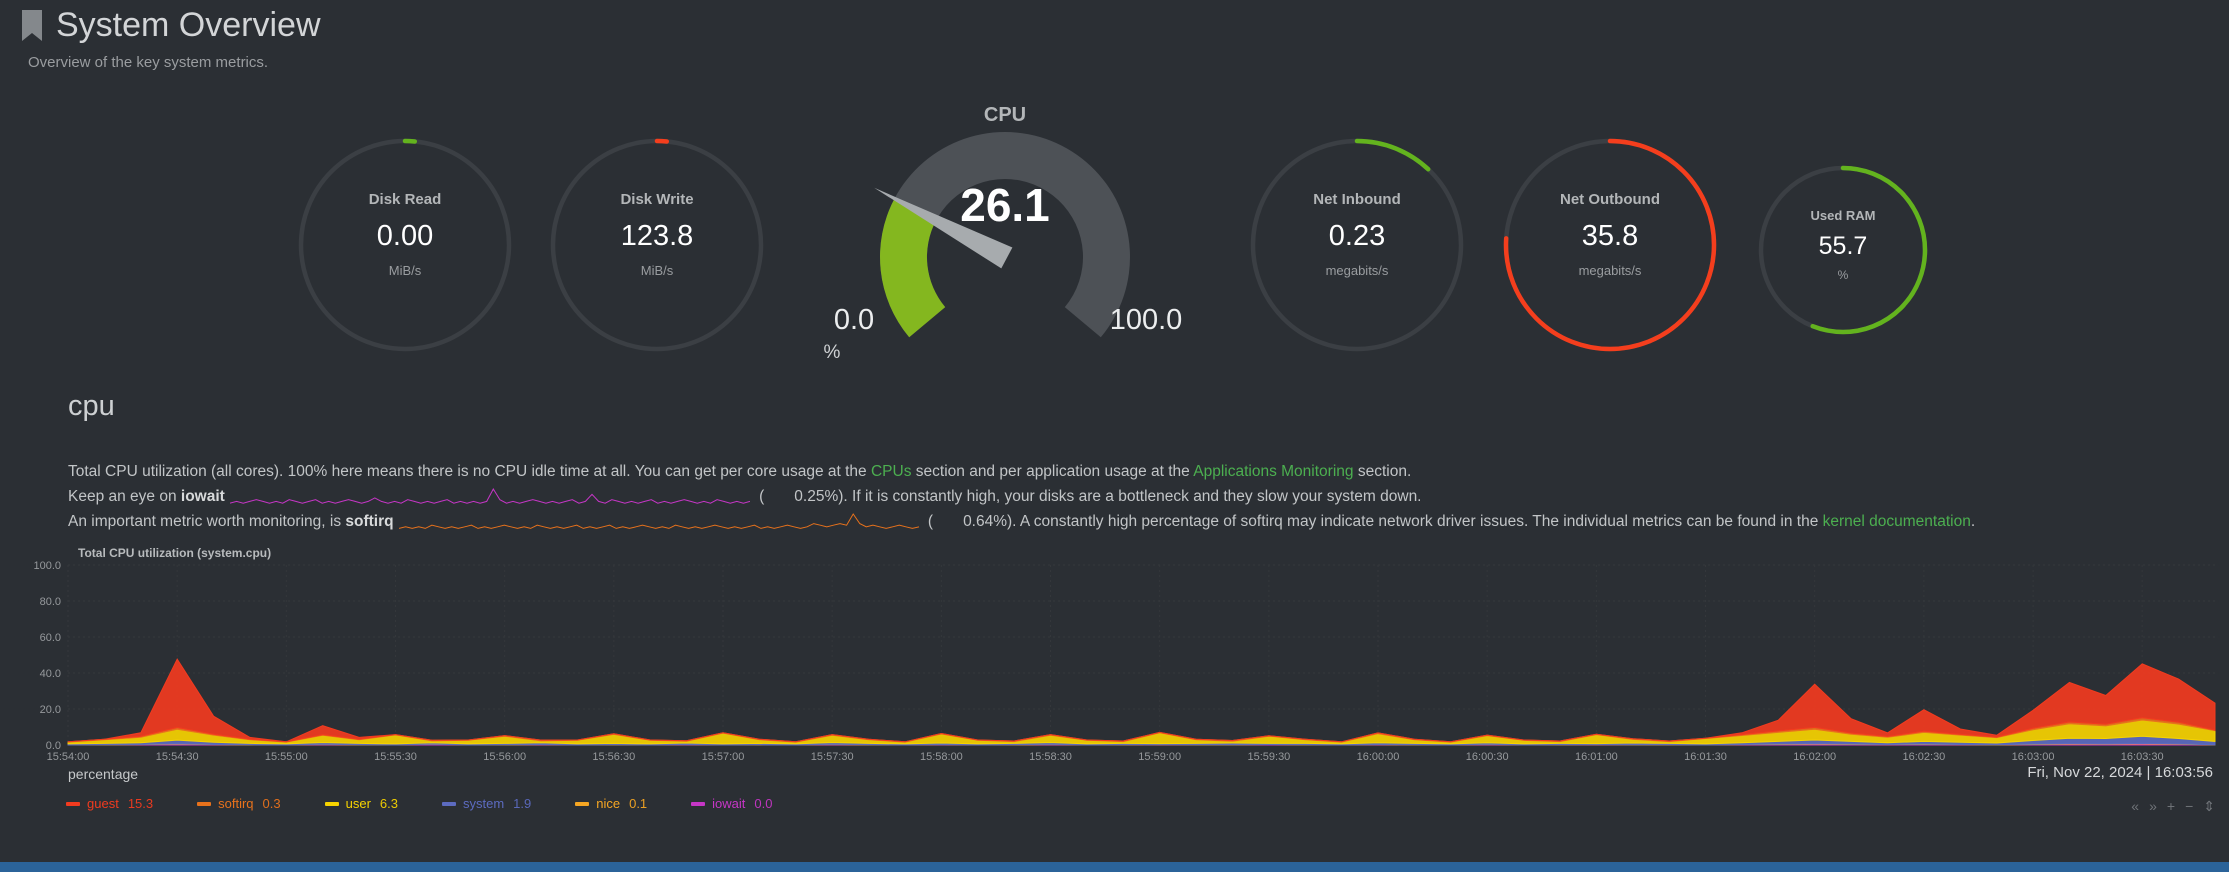 This screenshot has width=2229, height=872. What do you see at coordinates (1273, 471) in the screenshot?
I see `applications-monitoring-link: Applications Monitoring` at bounding box center [1273, 471].